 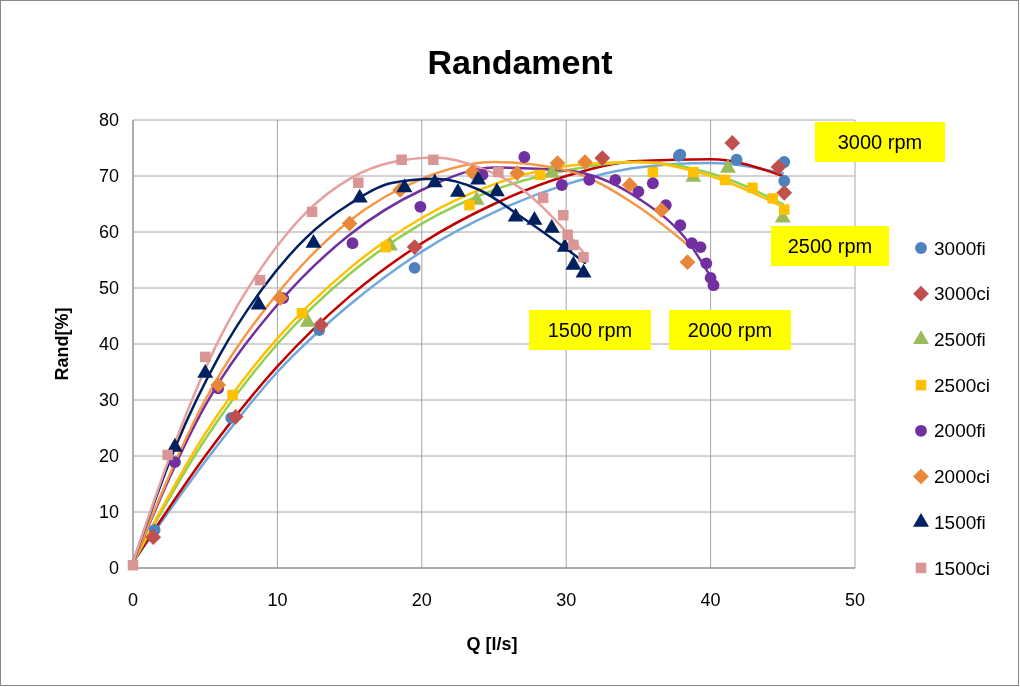 What do you see at coordinates (492, 644) in the screenshot?
I see `x-axis-title: Q [l/s]` at bounding box center [492, 644].